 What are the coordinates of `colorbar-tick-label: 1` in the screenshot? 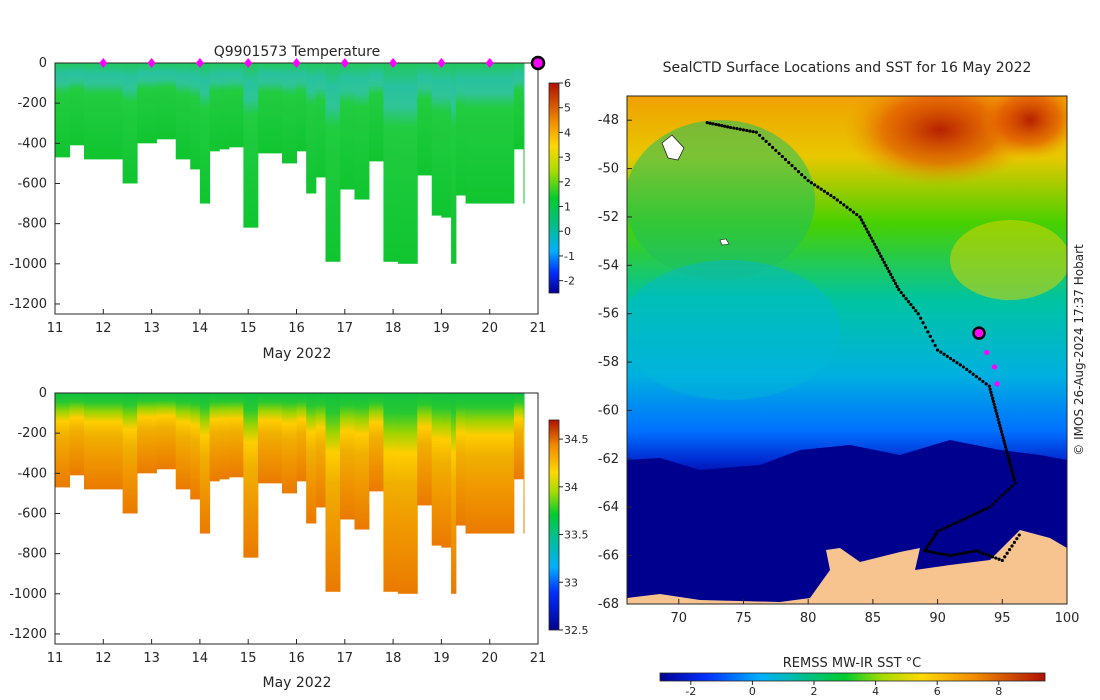 It's located at (567, 207).